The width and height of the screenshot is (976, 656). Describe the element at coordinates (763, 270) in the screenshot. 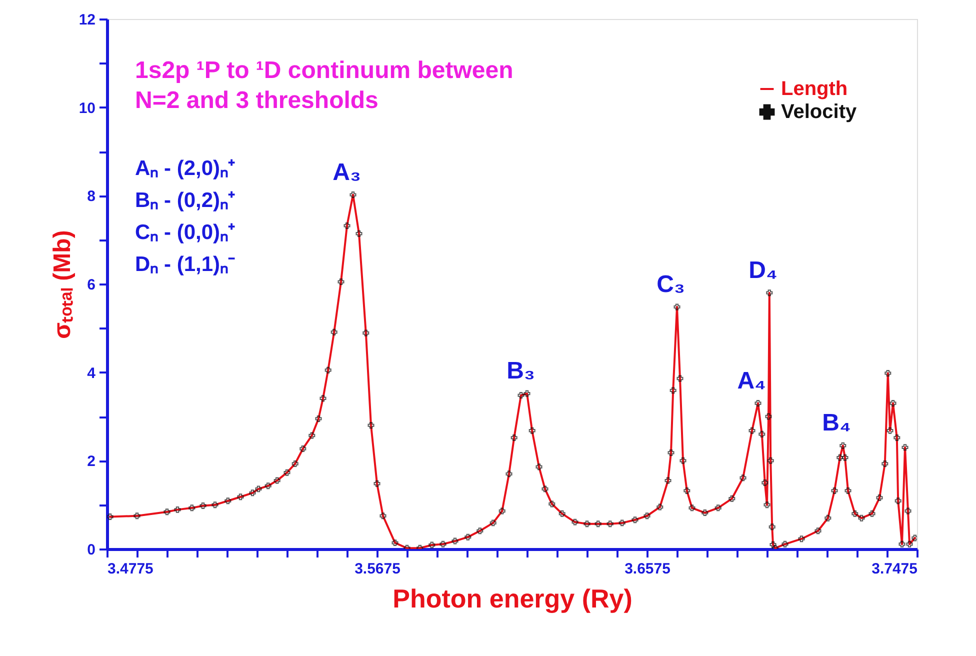

I see `annotation: D₄` at that location.